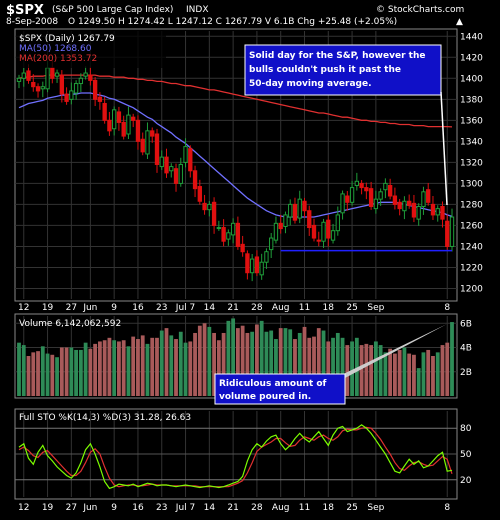 The image size is (500, 520). What do you see at coordinates (444, 148) in the screenshot?
I see `price-annotation-pointer` at bounding box center [444, 148].